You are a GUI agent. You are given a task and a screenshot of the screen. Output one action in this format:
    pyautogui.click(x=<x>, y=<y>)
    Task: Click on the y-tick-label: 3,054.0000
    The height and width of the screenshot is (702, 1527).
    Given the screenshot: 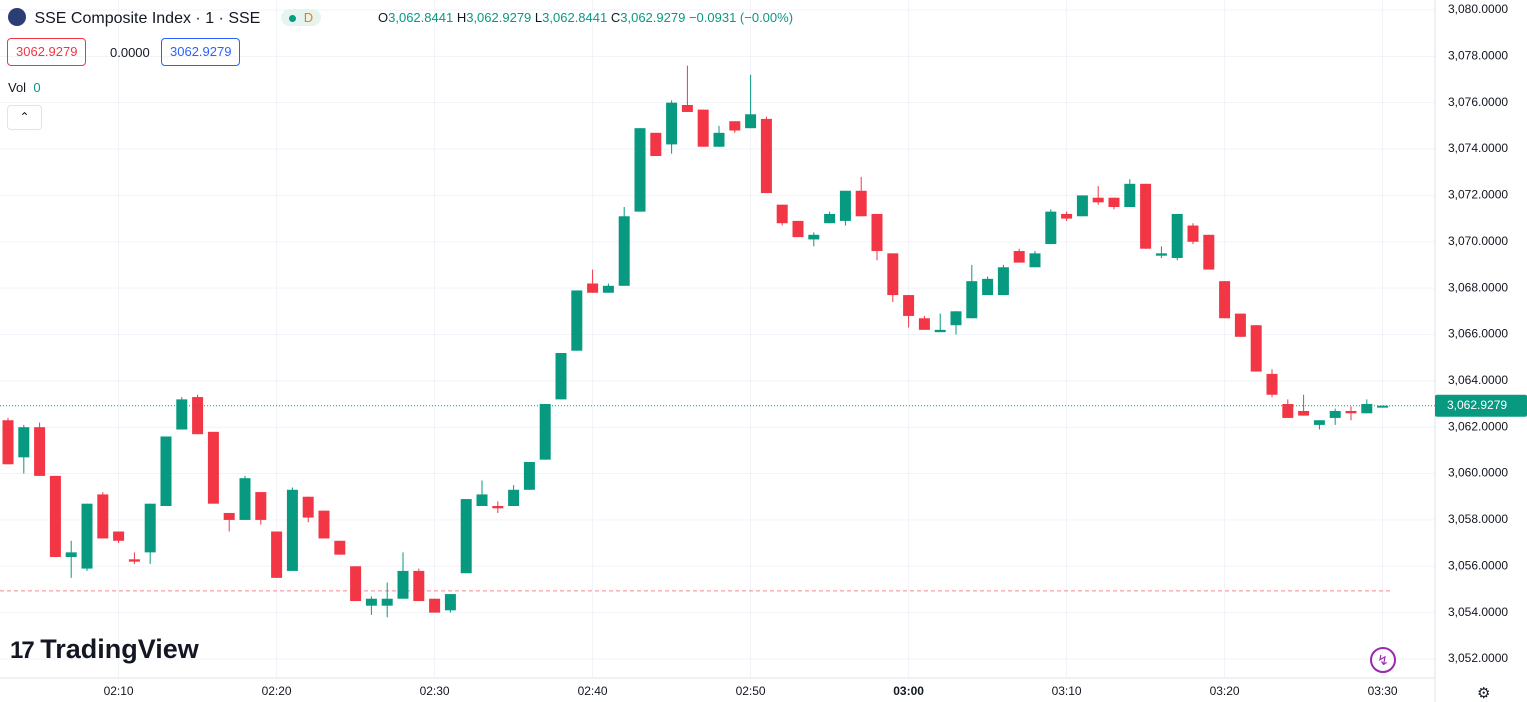 What is the action you would take?
    pyautogui.click(x=1478, y=612)
    